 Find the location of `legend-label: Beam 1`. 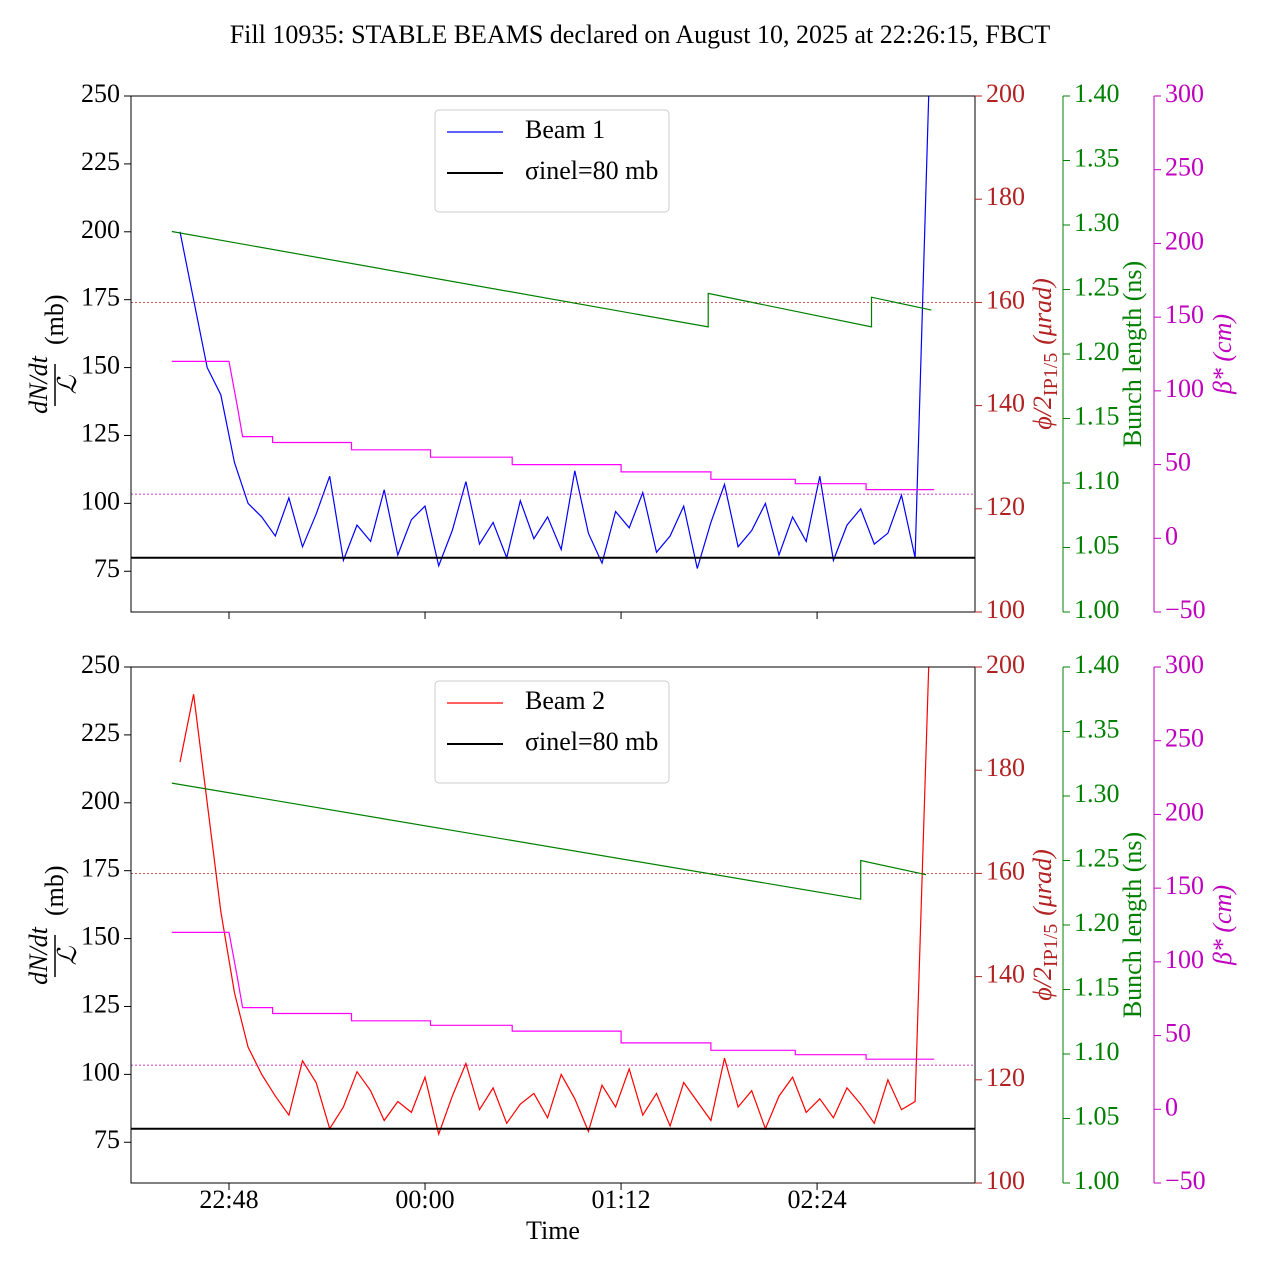

legend-label: Beam 1 is located at coordinates (565, 129).